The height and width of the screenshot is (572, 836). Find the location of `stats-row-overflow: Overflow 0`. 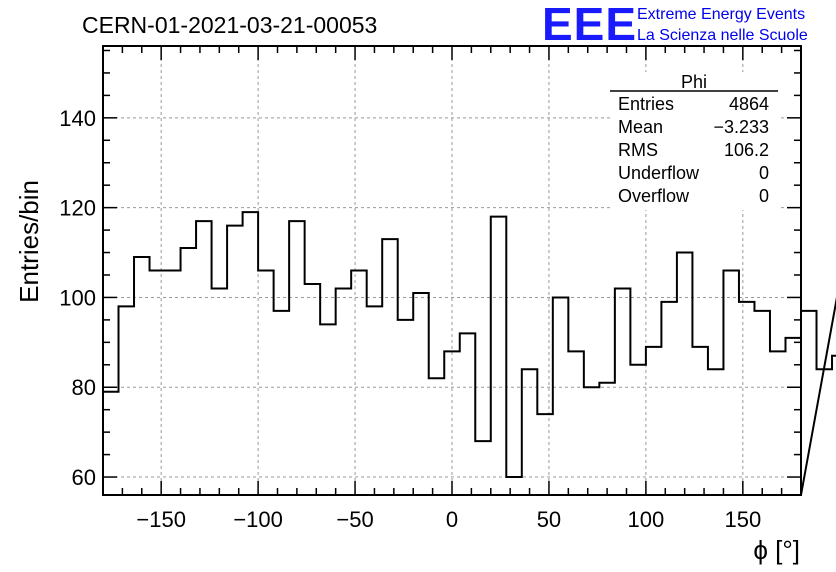

stats-row-overflow: Overflow 0 is located at coordinates (693, 196).